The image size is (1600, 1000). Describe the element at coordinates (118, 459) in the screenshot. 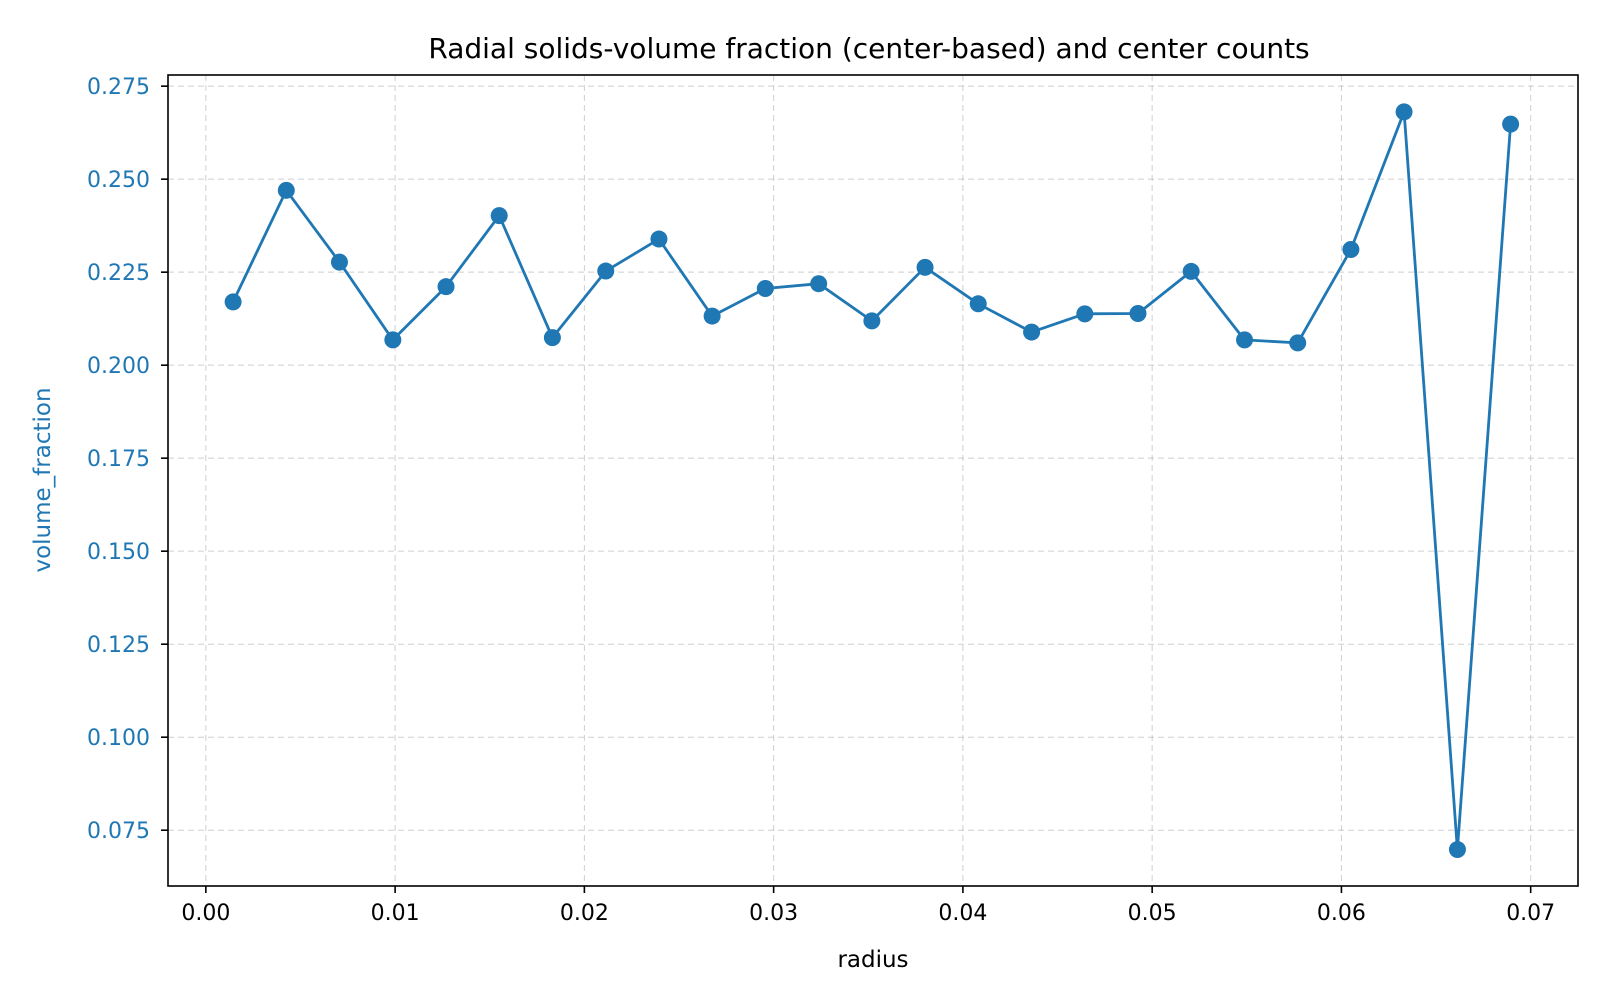

I see `y-tick-label: 0.175` at that location.